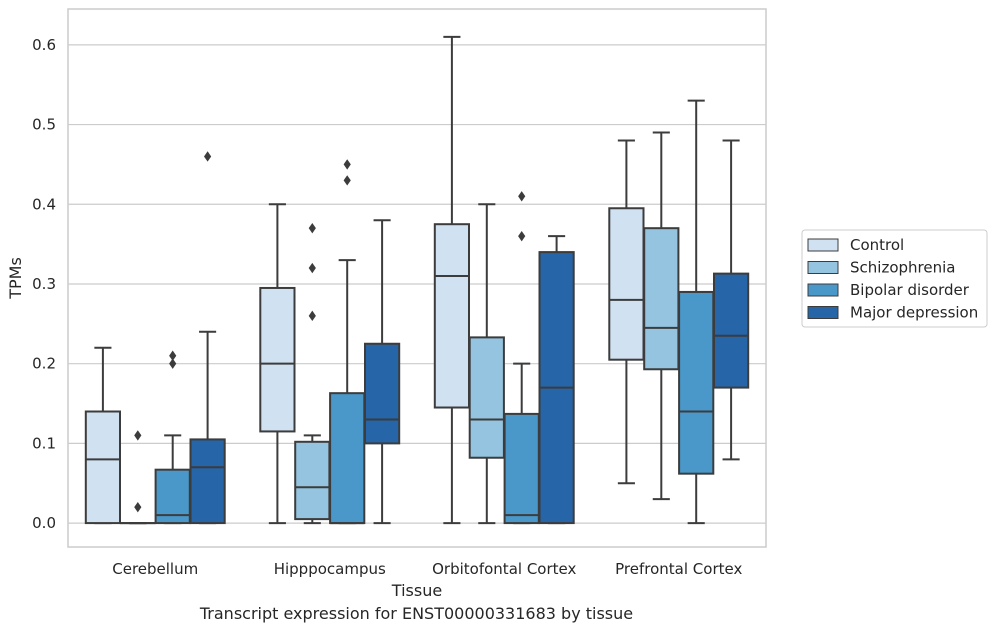 This screenshot has height=634, width=997. Describe the element at coordinates (44, 45) in the screenshot. I see `y-tick-label: 0.6` at that location.